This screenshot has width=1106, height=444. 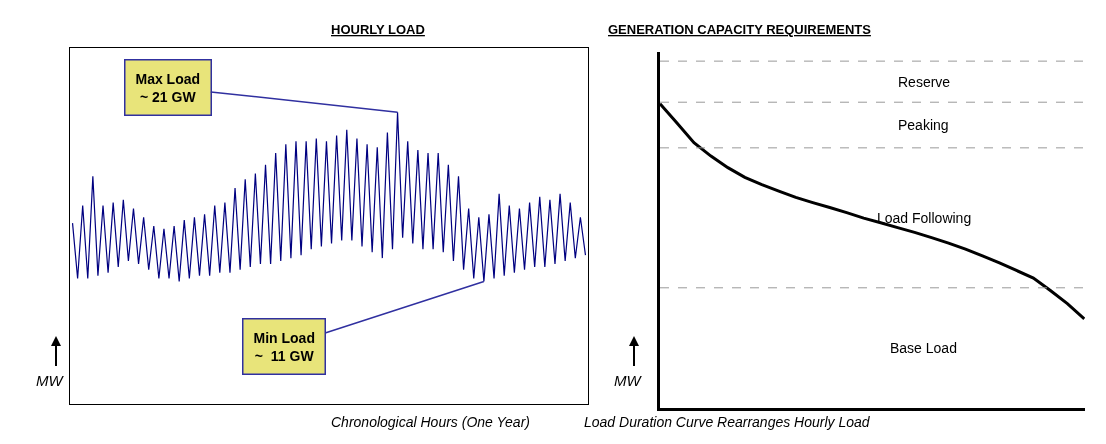 I want to click on text: Reserve, so click(x=924, y=82).